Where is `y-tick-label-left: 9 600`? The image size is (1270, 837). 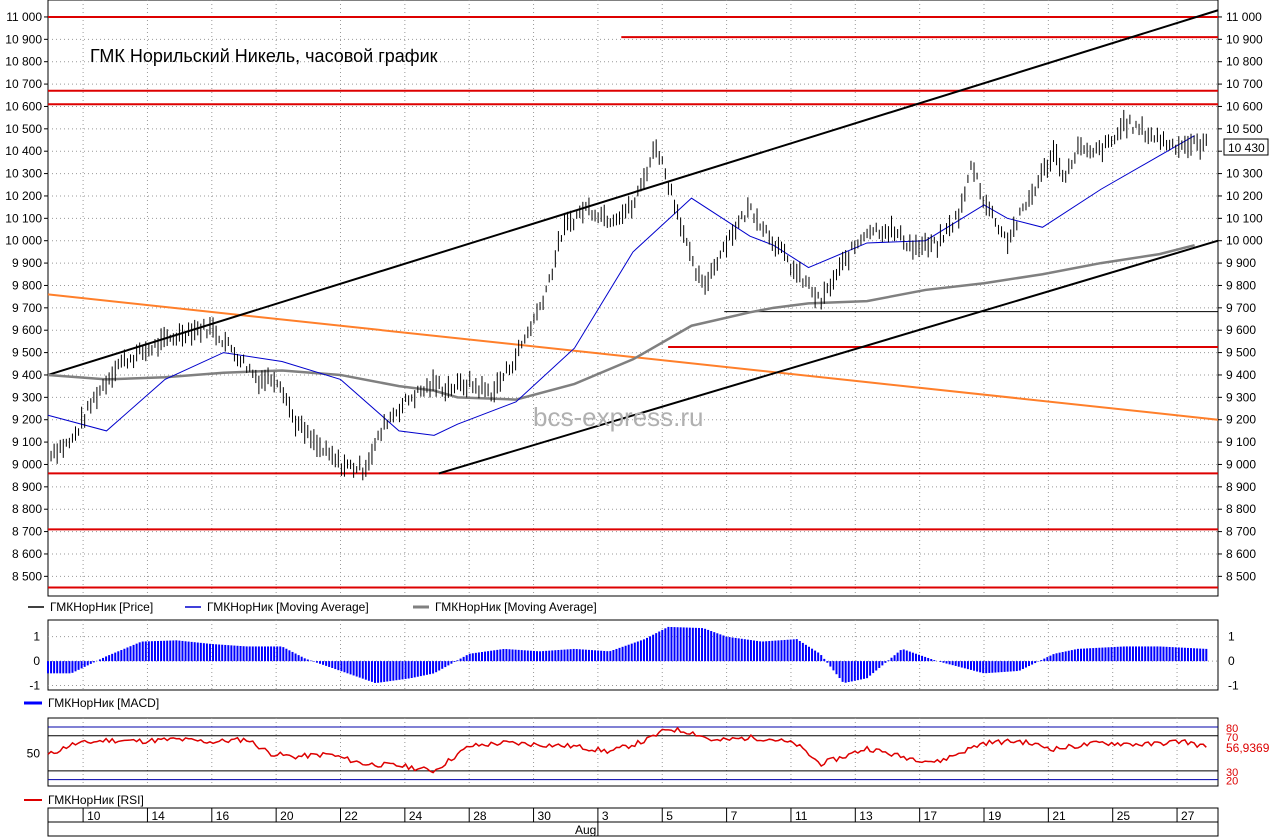
y-tick-label-left: 9 600 is located at coordinates (27, 330).